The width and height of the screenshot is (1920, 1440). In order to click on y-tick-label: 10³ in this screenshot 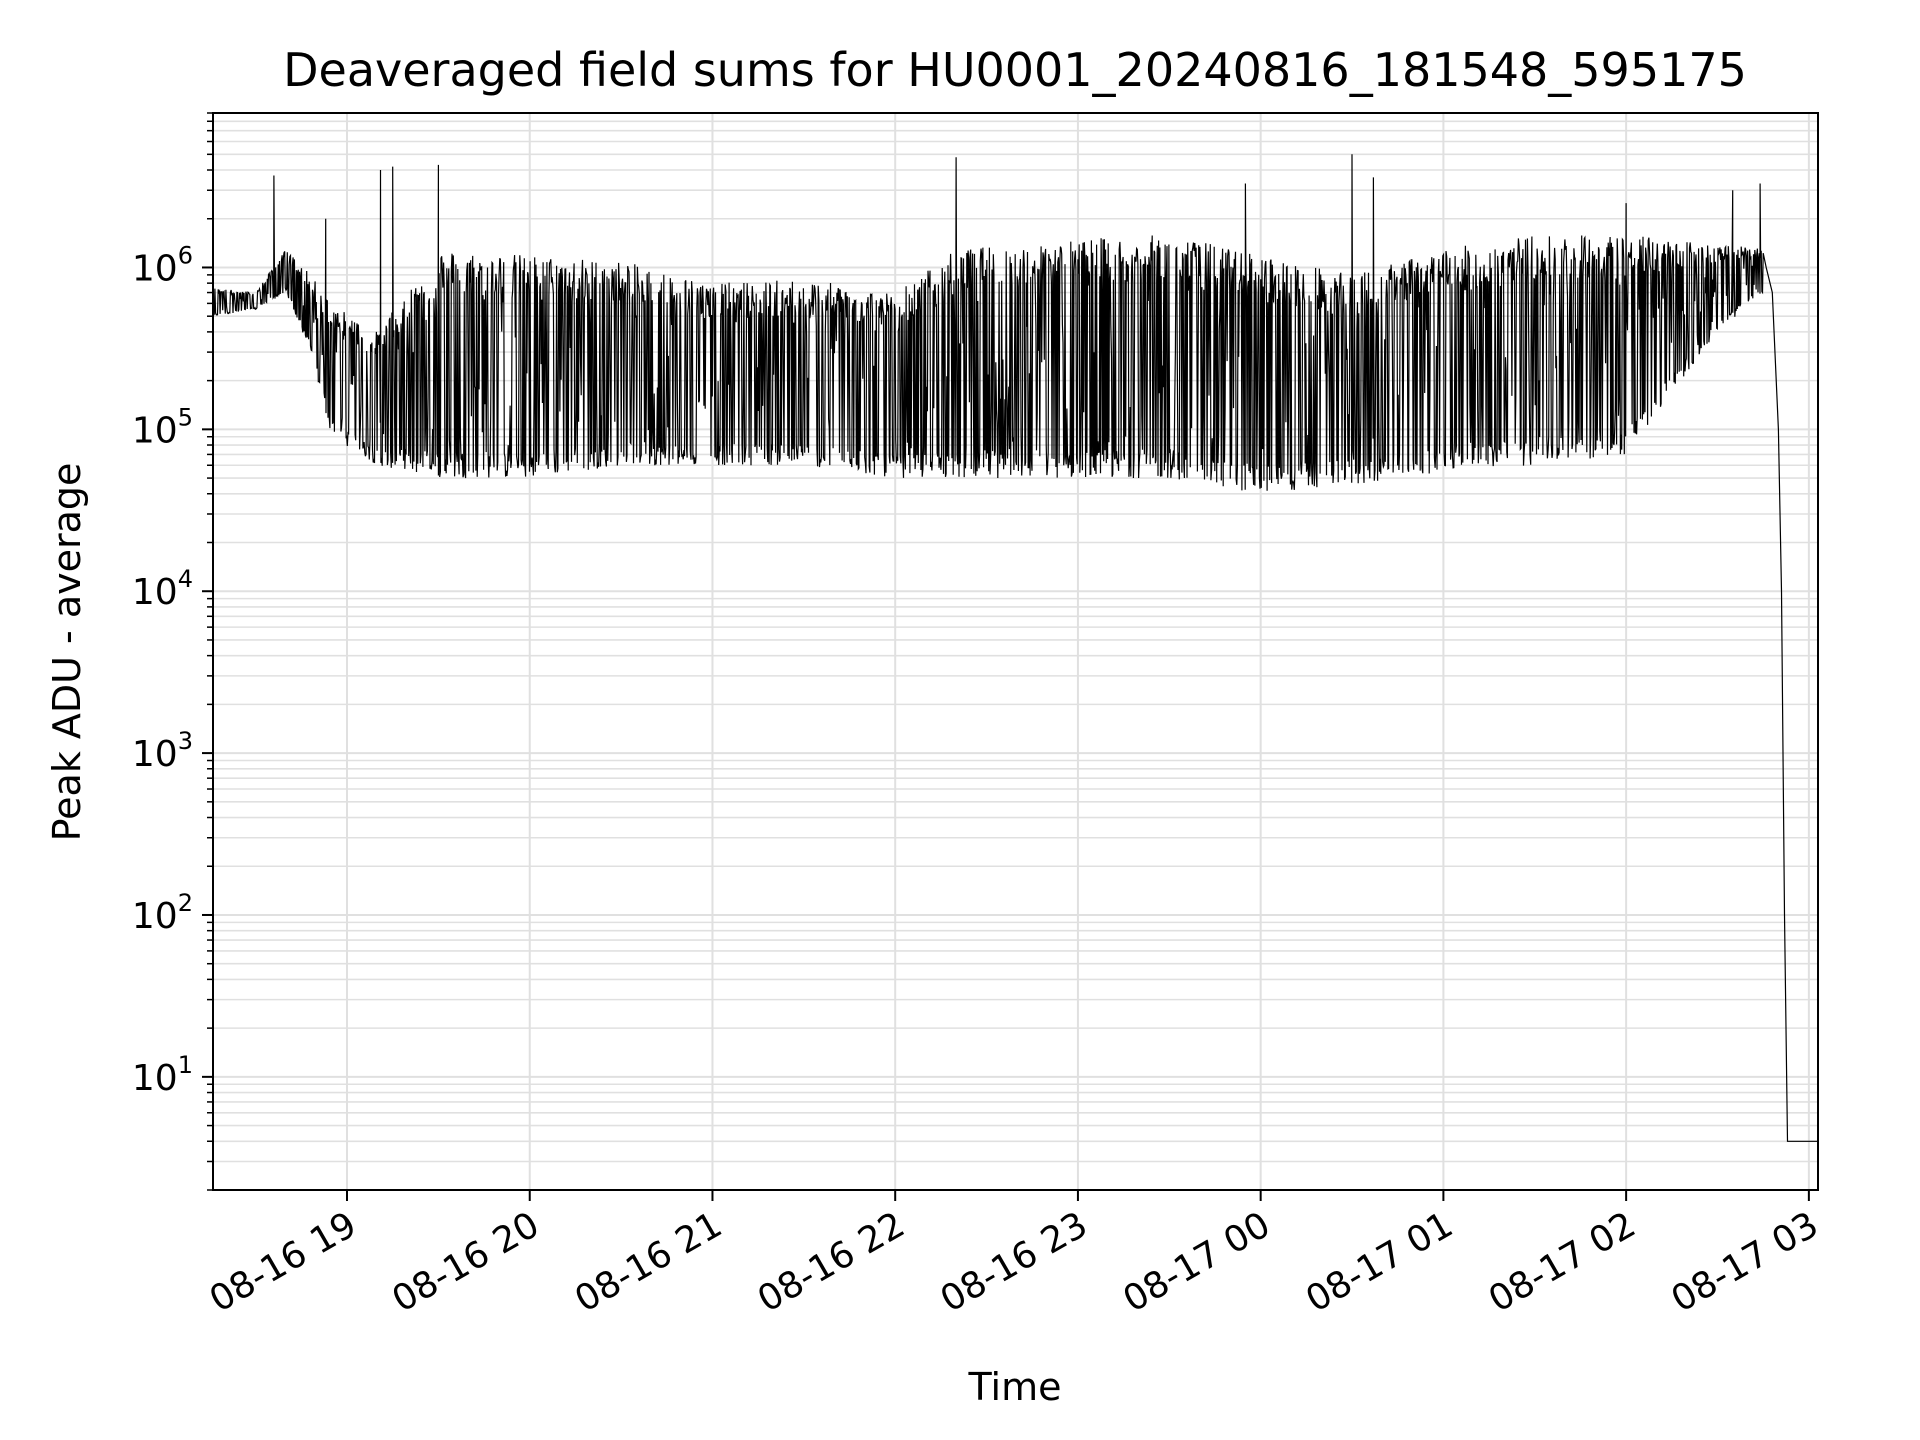, I will do `click(162, 751)`.